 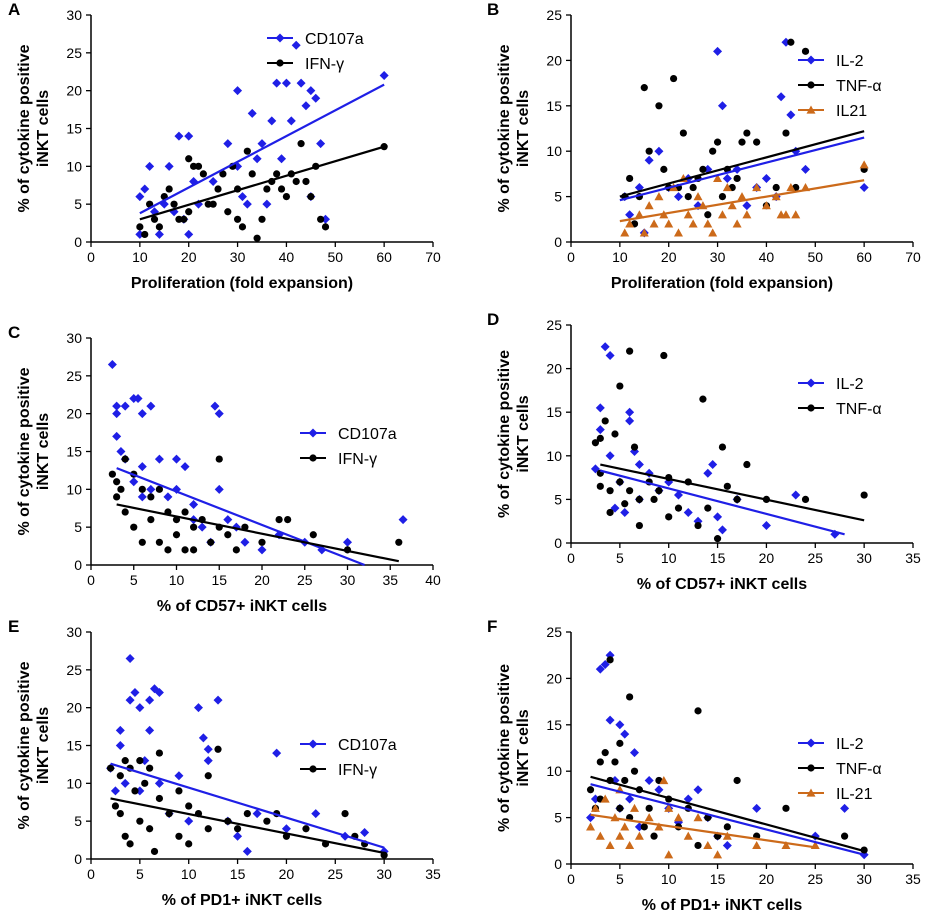 I want to click on y-axis-label-line2-e: iNKT cells, so click(x=43, y=745).